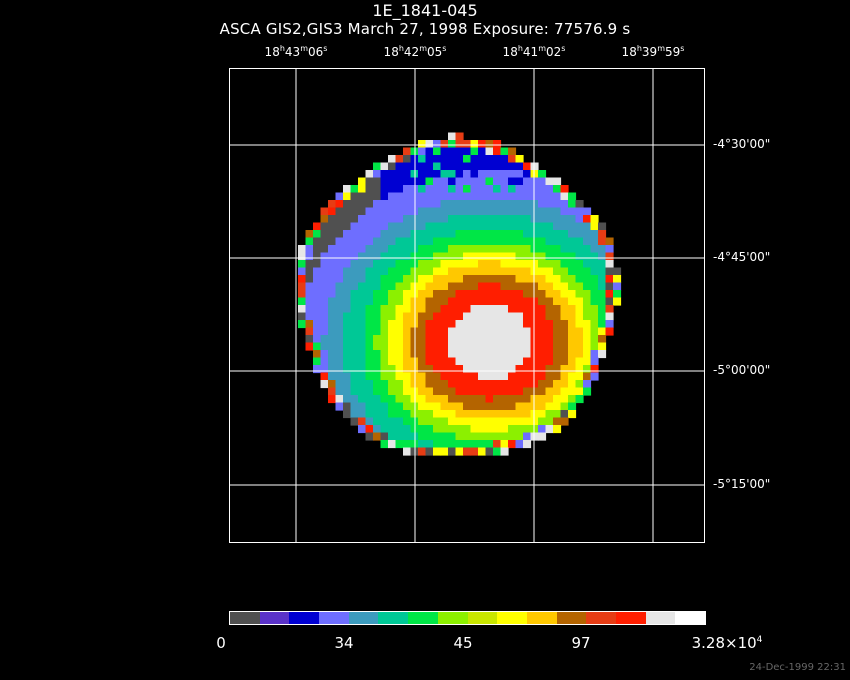 This screenshot has width=850, height=680. What do you see at coordinates (463, 643) in the screenshot?
I see `colorbar-label: 45` at bounding box center [463, 643].